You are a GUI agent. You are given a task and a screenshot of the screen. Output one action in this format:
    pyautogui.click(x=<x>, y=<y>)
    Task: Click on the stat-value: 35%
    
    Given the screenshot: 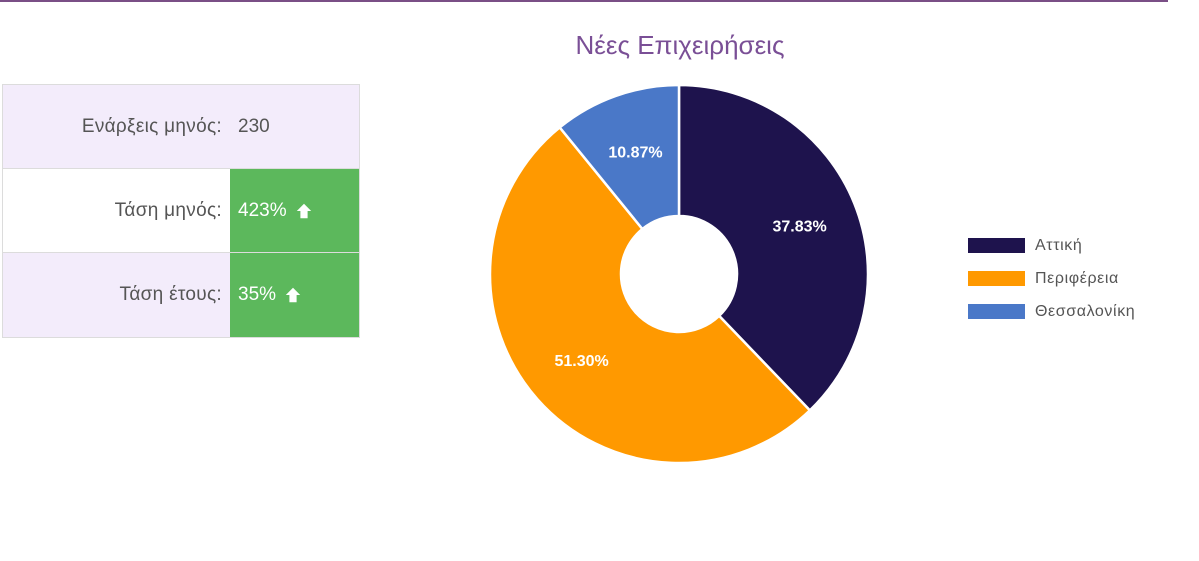 What is the action you would take?
    pyautogui.click(x=294, y=295)
    